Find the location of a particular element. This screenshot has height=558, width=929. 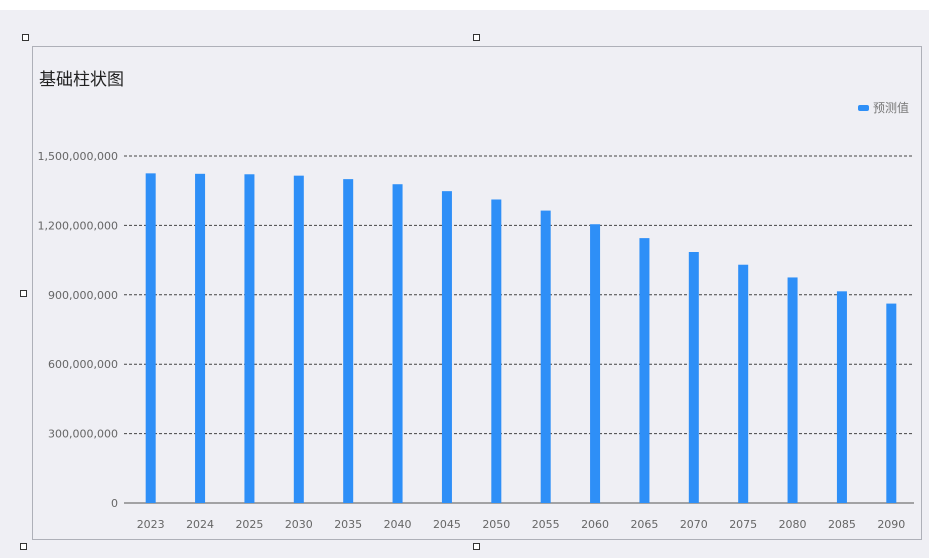

resize-handle-bottom-center is located at coordinates (476, 546).